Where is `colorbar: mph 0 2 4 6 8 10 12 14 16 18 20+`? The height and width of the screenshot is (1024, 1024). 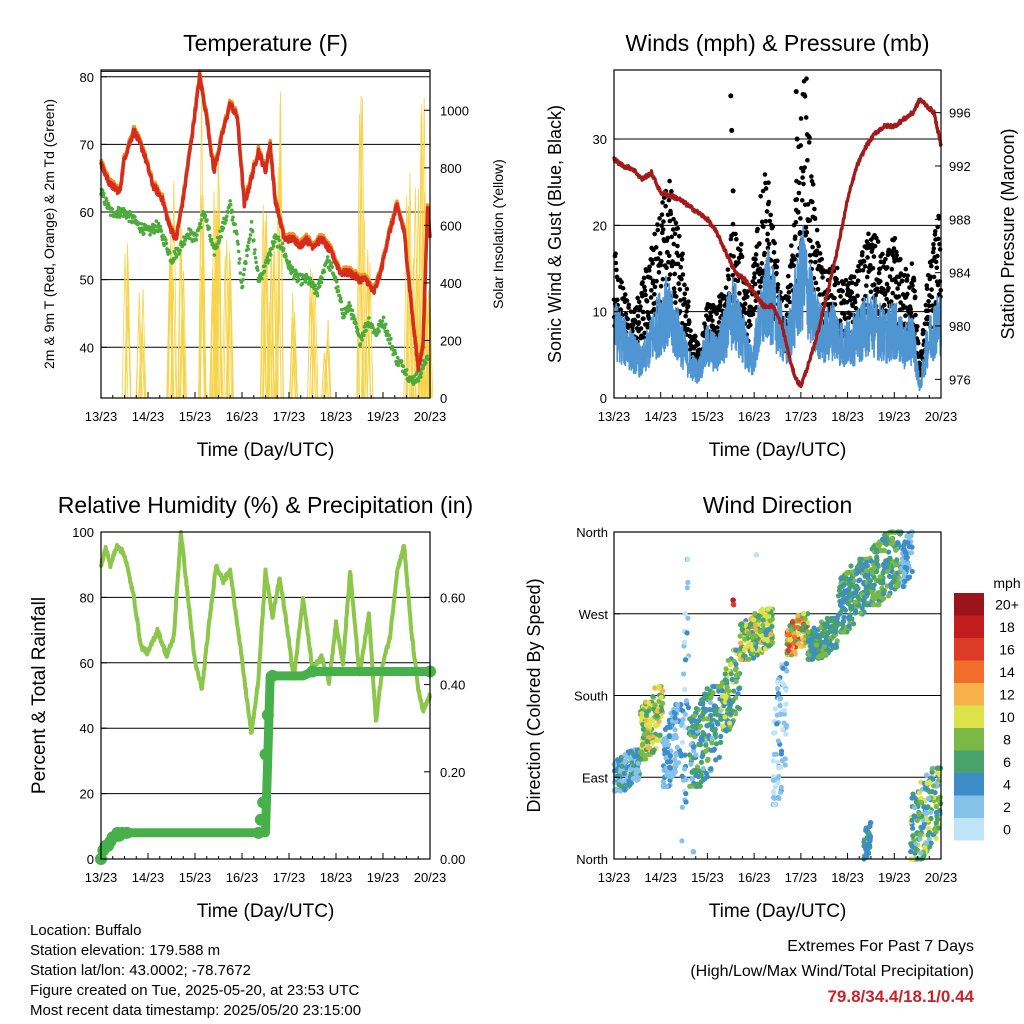 colorbar: mph 0 2 4 6 8 10 12 14 16 18 20+ is located at coordinates (987, 708).